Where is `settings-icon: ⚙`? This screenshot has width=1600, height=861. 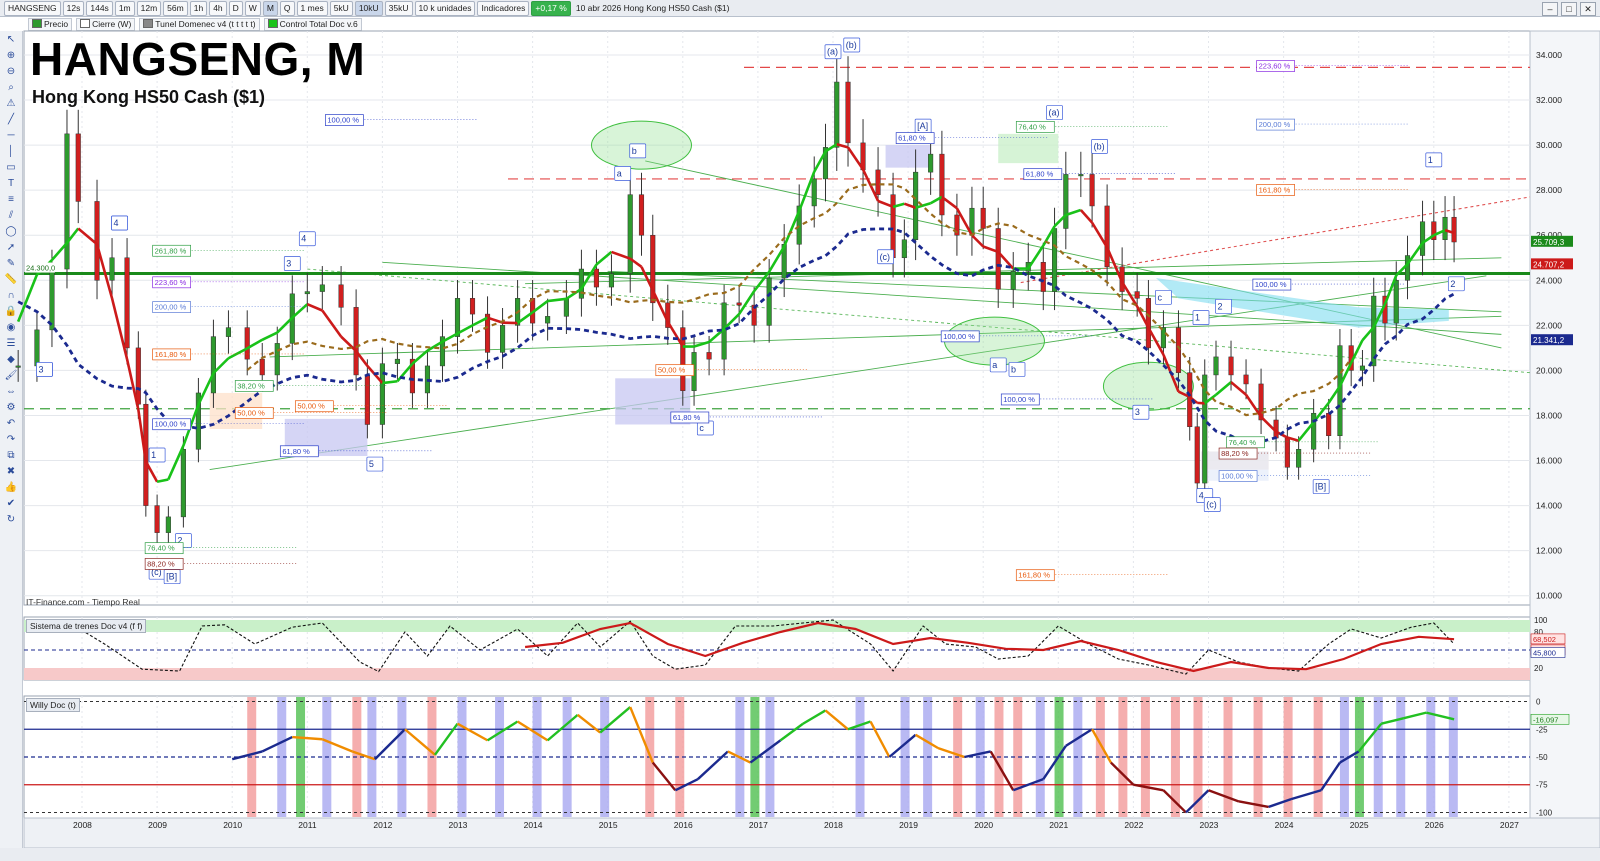 settings-icon: ⚙ is located at coordinates (11, 407).